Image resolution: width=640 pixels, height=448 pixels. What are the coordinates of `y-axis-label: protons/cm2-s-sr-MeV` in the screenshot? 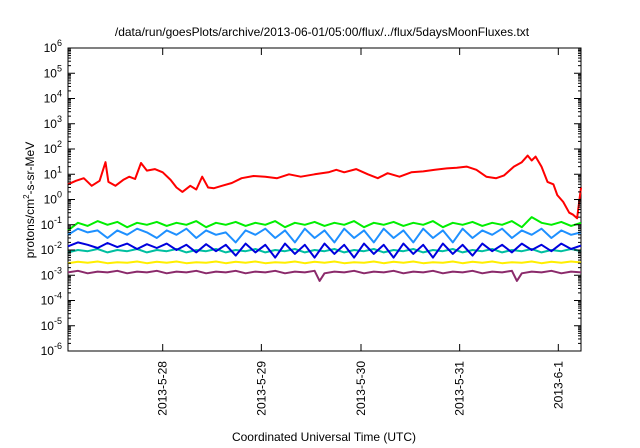 It's located at (29, 200).